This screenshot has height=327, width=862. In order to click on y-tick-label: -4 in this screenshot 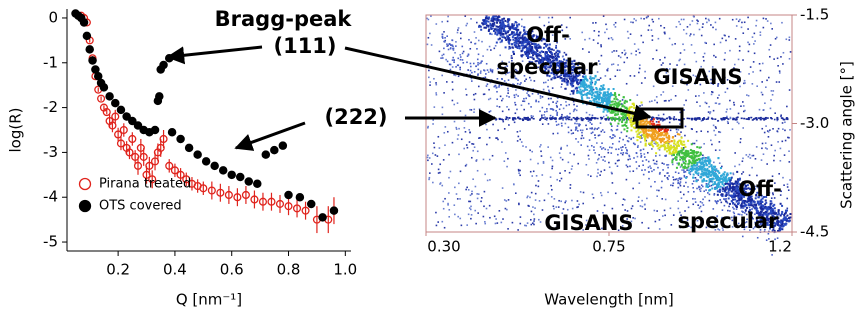, I will do `click(50, 197)`.